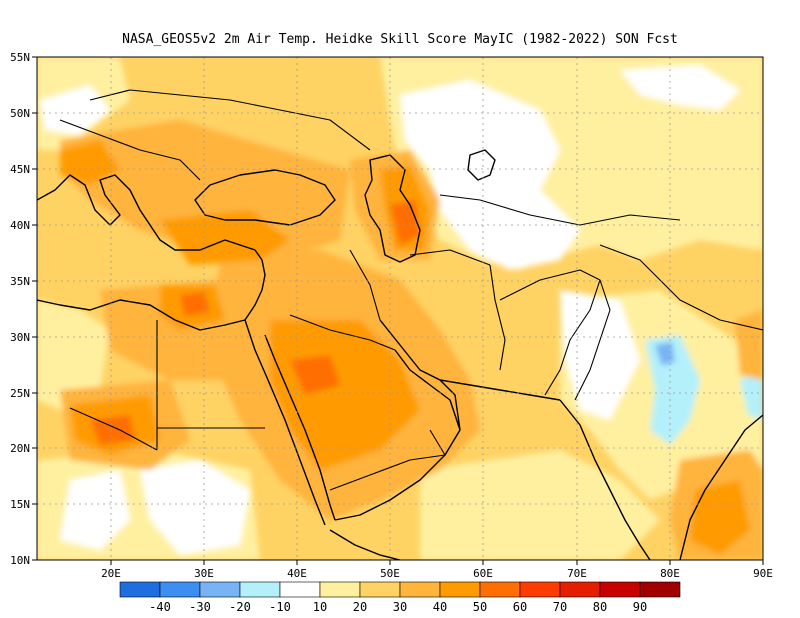 Image resolution: width=800 pixels, height=618 pixels. Describe the element at coordinates (392, 208) in the screenshot. I see `coast-caspian-sea` at that location.